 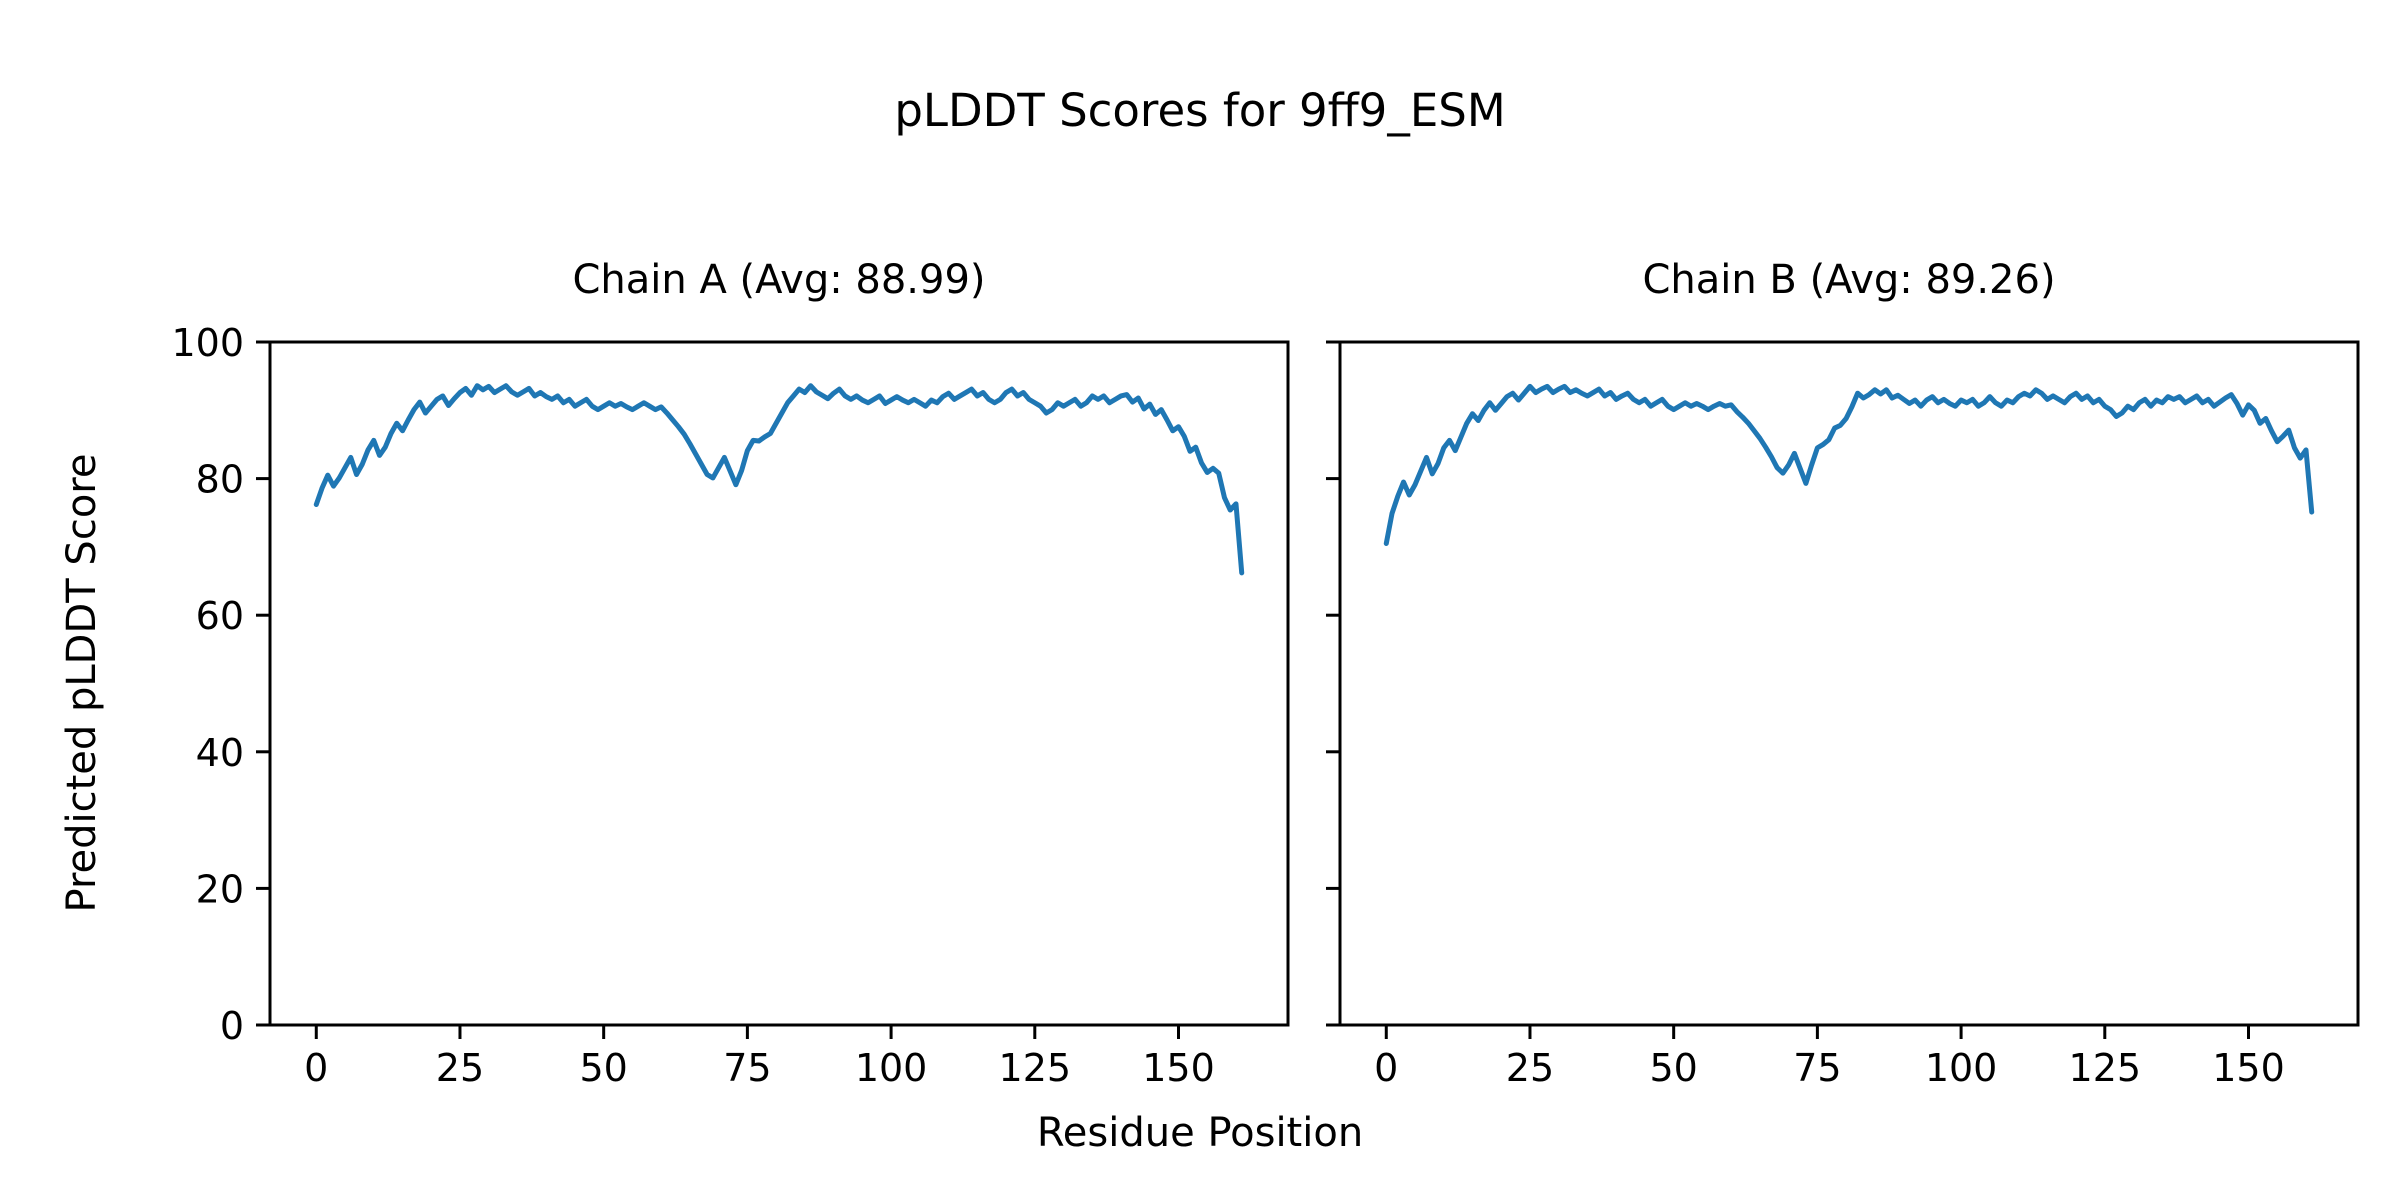 I want to click on subplot-a-title: Chain A (Avg: 88.99), so click(x=779, y=280).